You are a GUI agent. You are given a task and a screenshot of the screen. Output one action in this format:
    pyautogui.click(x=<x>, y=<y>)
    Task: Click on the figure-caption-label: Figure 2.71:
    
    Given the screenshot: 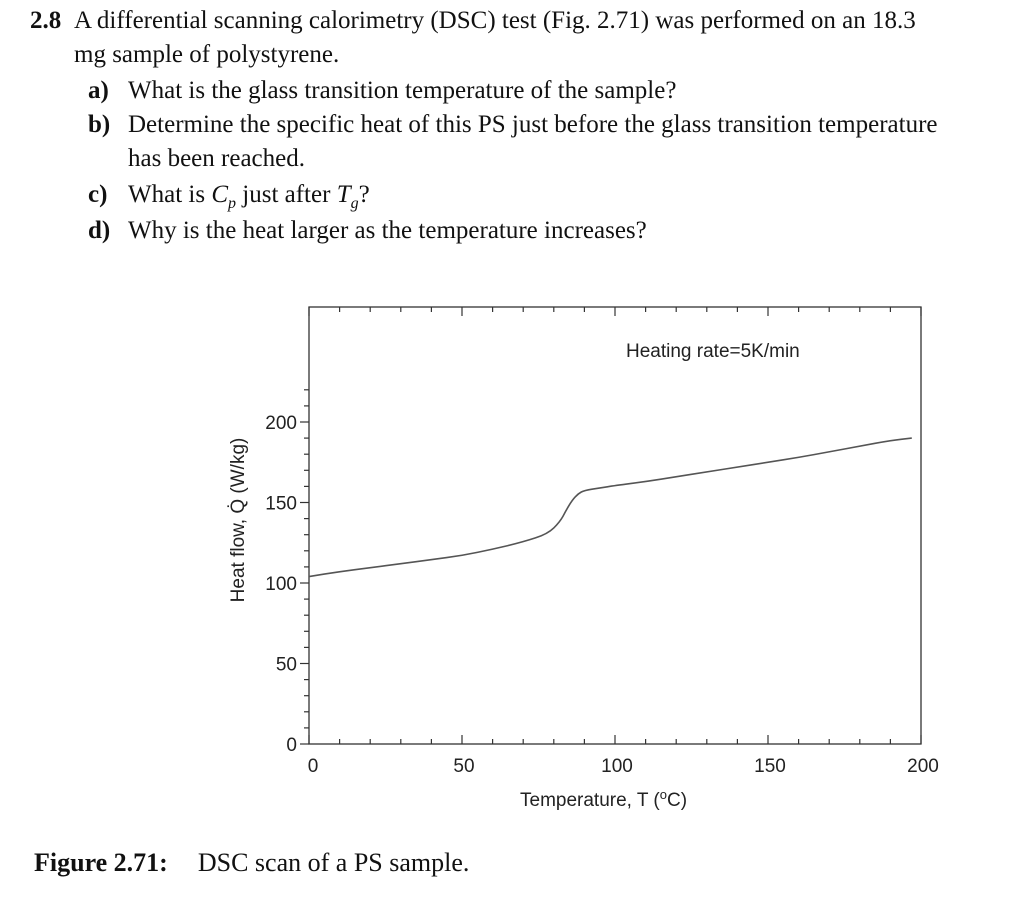 What is the action you would take?
    pyautogui.click(x=101, y=862)
    